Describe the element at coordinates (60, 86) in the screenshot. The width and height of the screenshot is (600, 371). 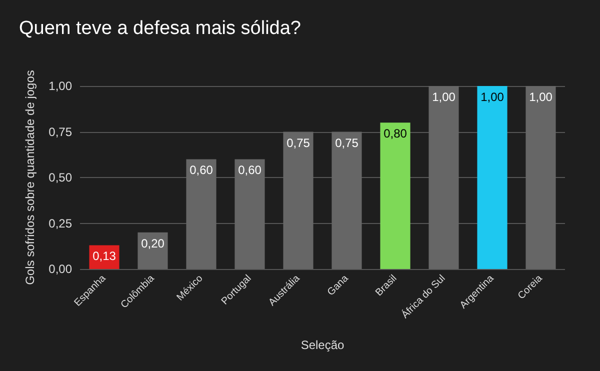
I see `y-tick-label: 1,00` at that location.